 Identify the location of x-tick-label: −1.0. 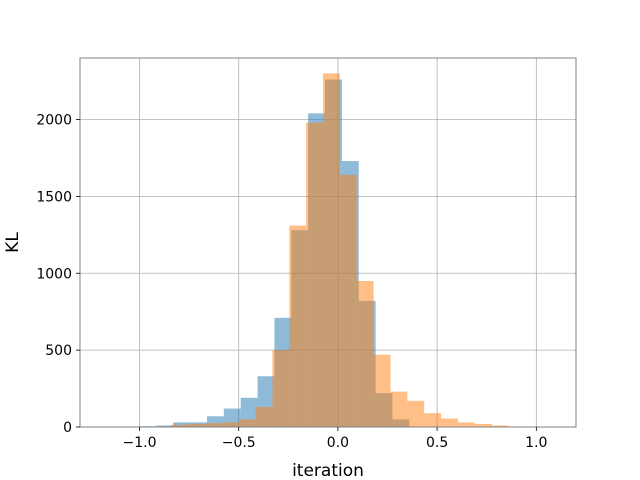
(140, 443).